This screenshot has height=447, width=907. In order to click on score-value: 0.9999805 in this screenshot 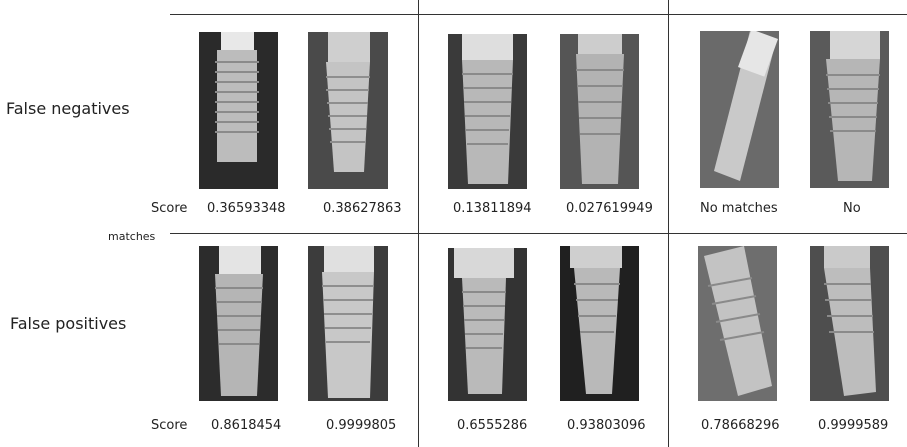, I will do `click(361, 425)`.